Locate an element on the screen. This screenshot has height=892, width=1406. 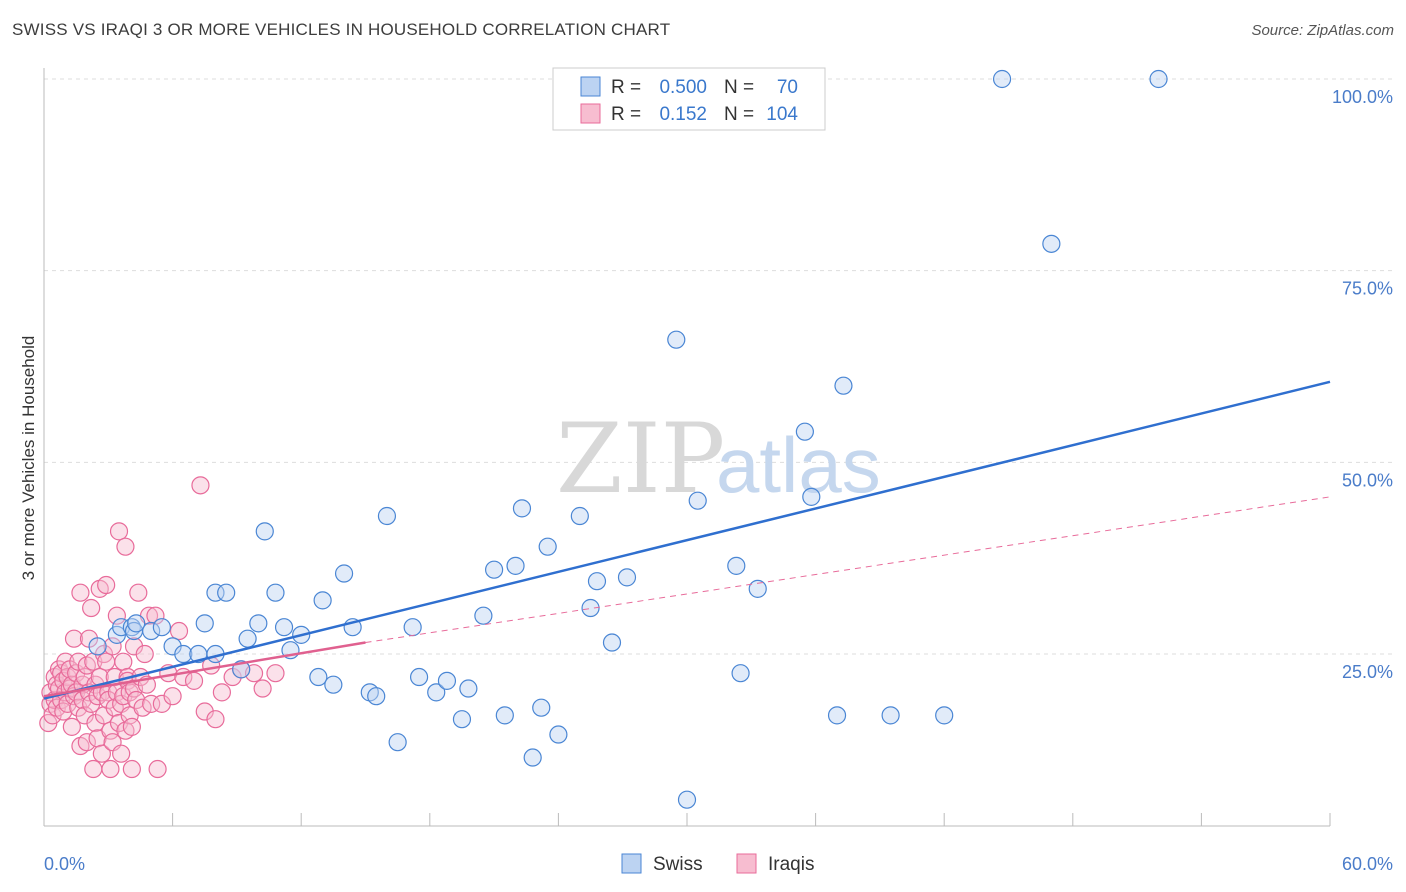
iraqis-series is located at coordinates (162, 627).